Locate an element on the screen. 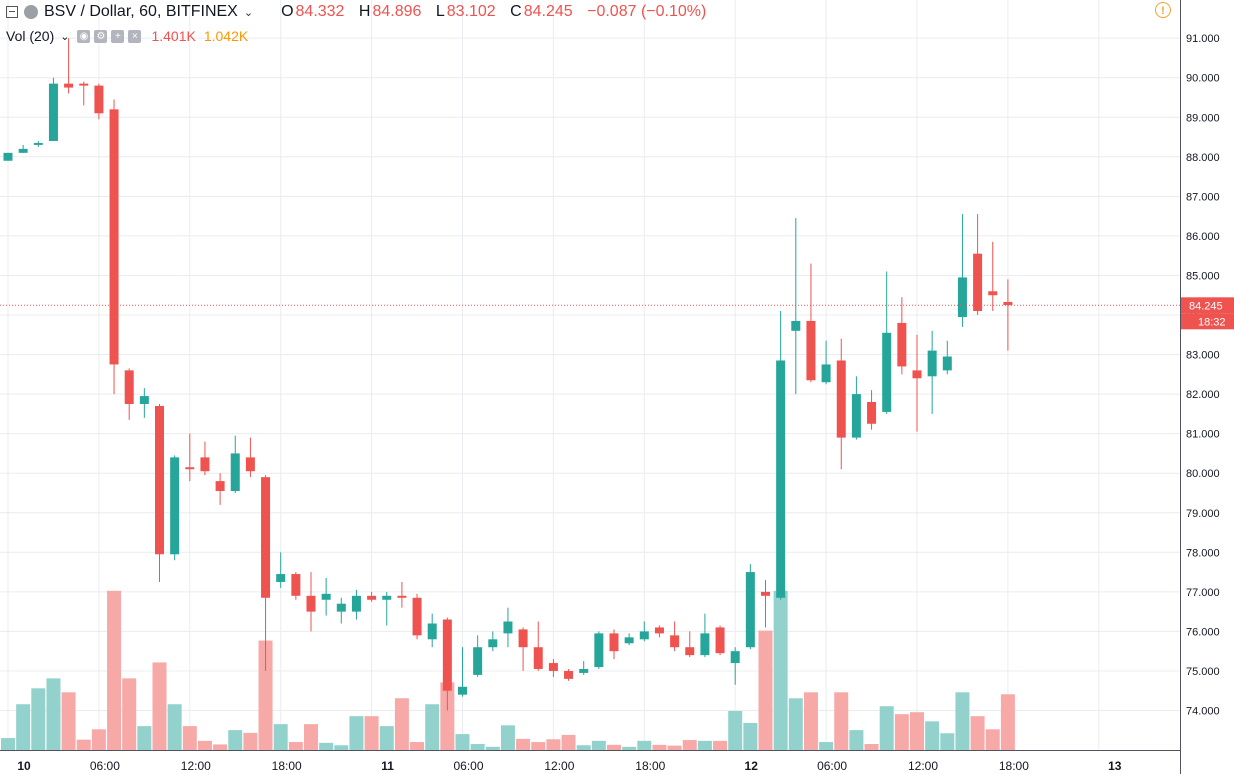 The image size is (1234, 774). time-tick-label: 13 is located at coordinates (1115, 766).